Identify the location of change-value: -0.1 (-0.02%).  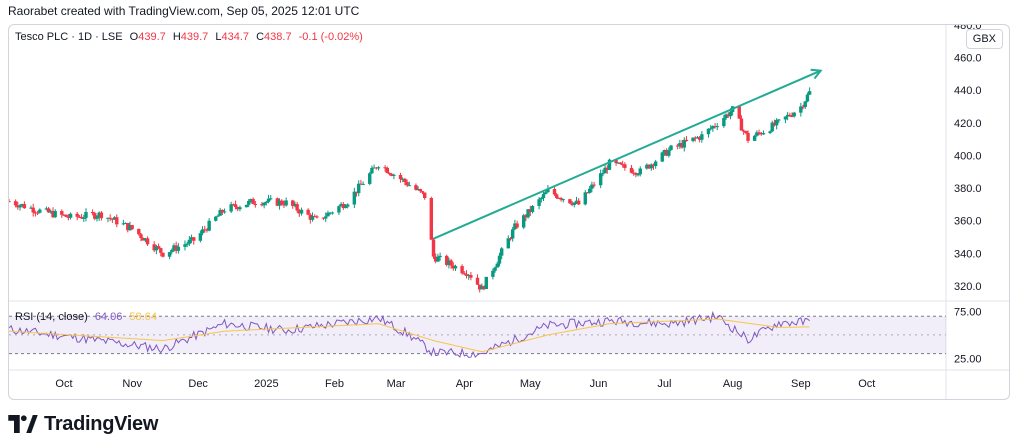
(330, 37).